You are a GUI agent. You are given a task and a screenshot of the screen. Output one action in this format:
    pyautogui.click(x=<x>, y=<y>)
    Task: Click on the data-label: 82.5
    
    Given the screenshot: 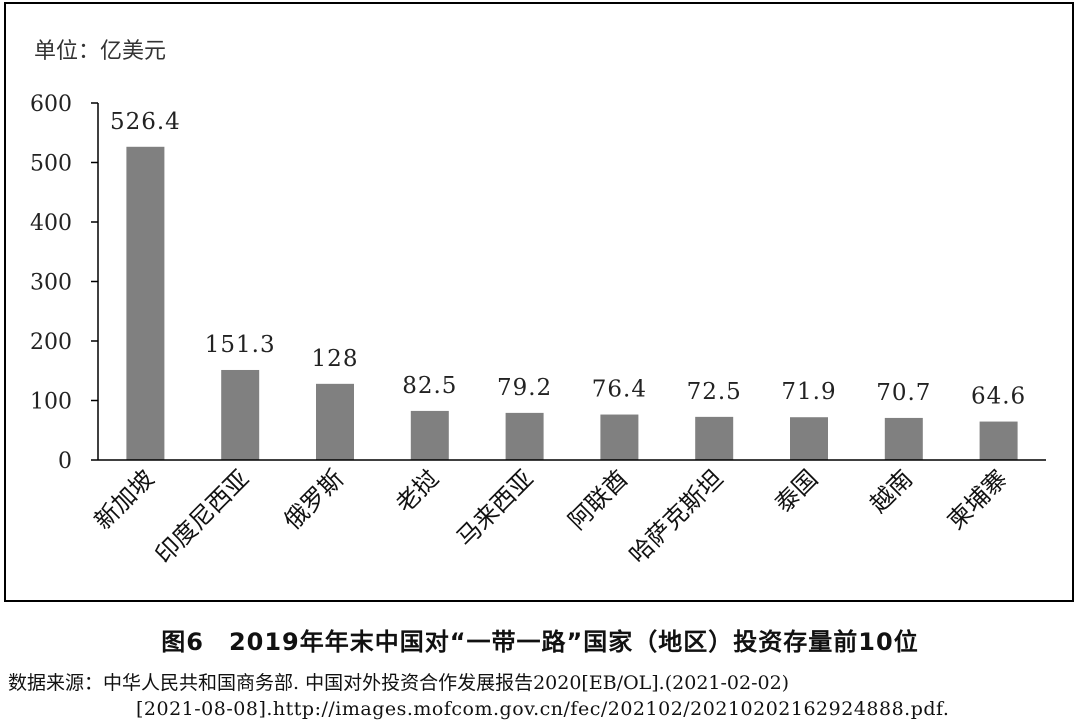 What is the action you would take?
    pyautogui.click(x=429, y=386)
    